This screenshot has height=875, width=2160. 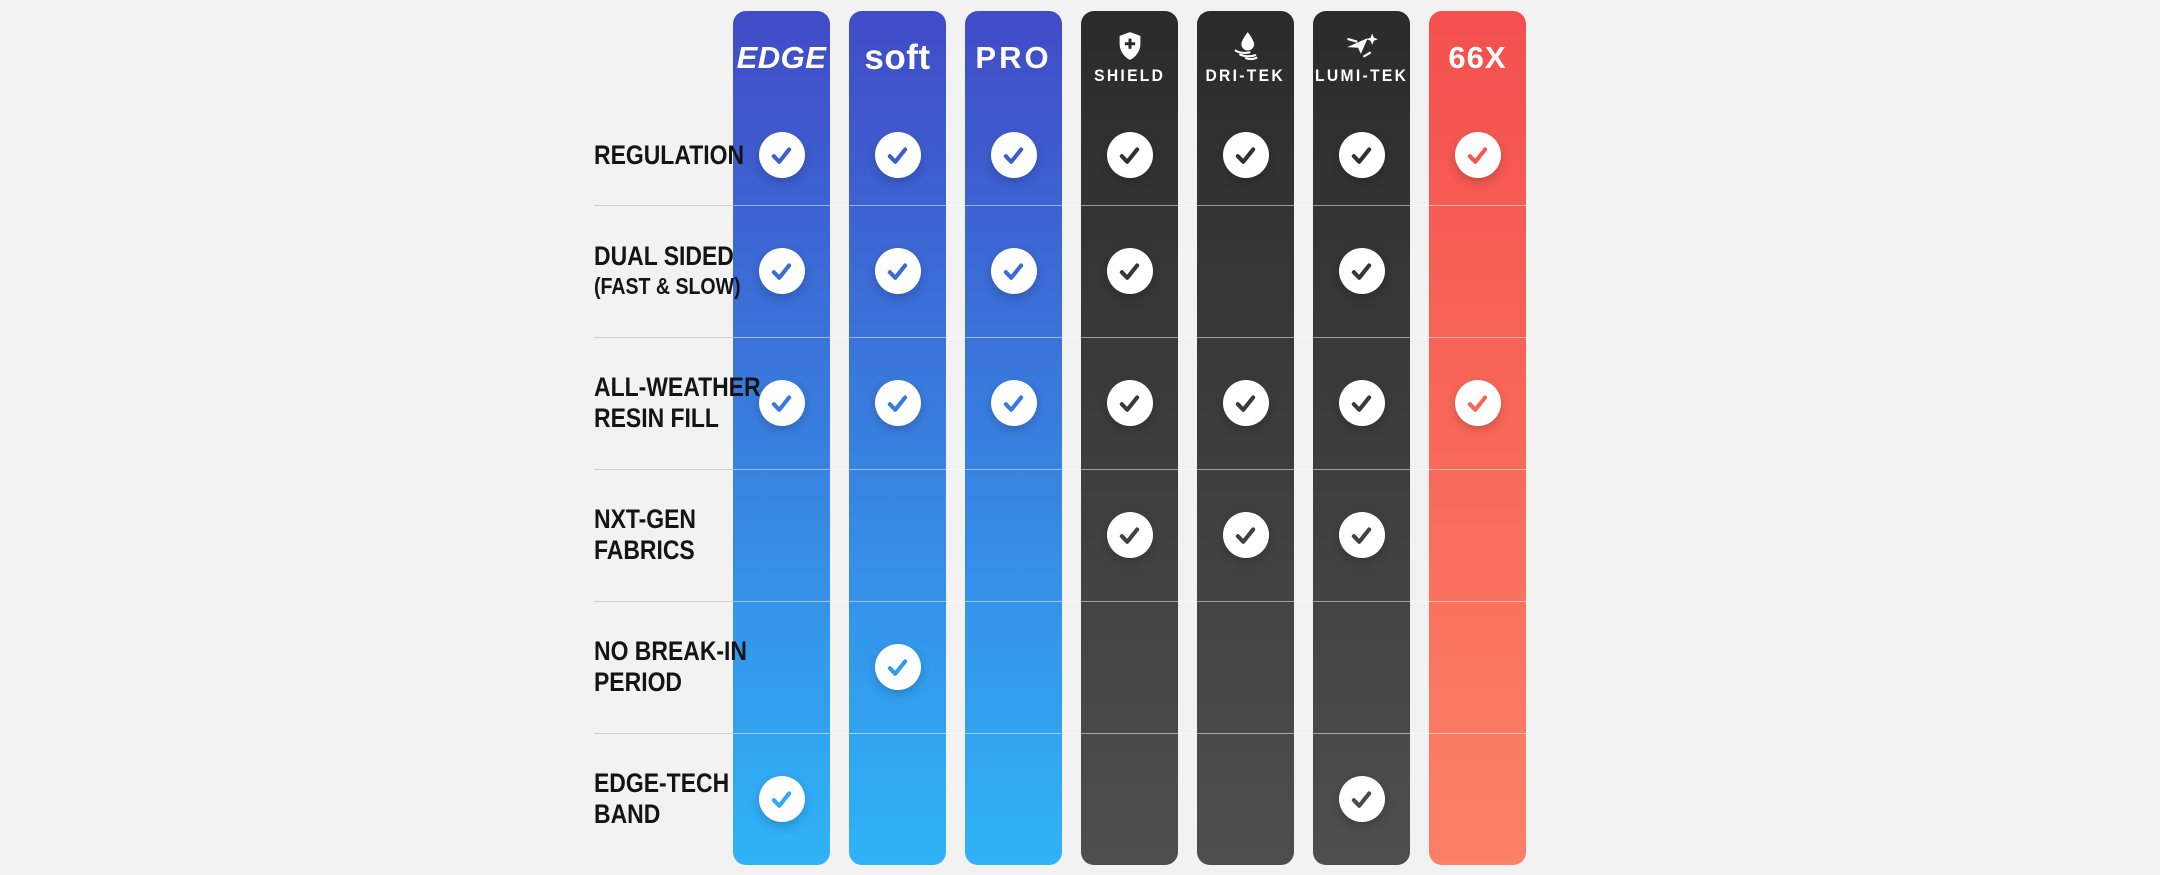 What do you see at coordinates (645, 519) in the screenshot?
I see `row-label-line: NXT-GEN` at bounding box center [645, 519].